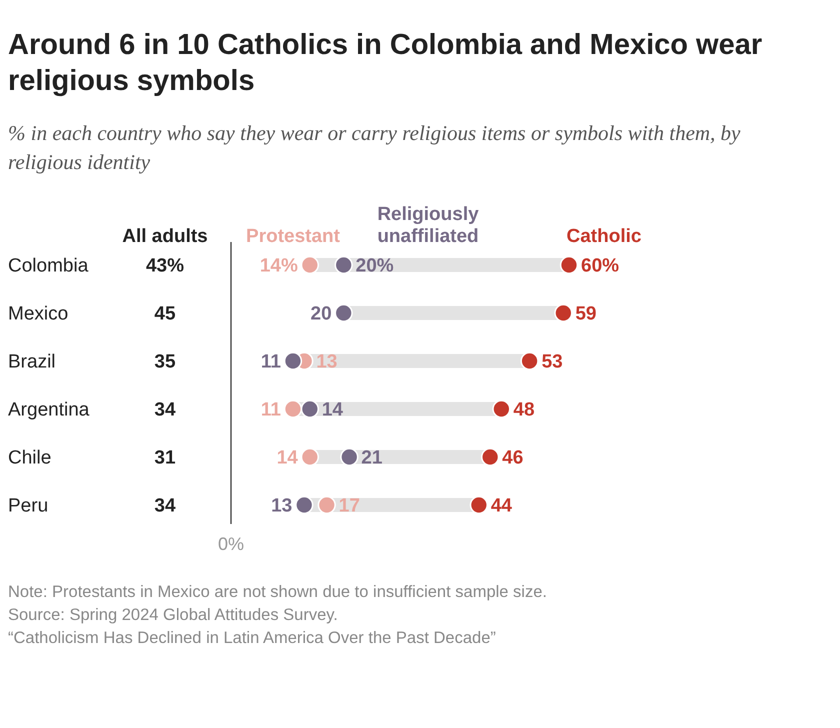  I want to click on data-label: 60%, so click(600, 266).